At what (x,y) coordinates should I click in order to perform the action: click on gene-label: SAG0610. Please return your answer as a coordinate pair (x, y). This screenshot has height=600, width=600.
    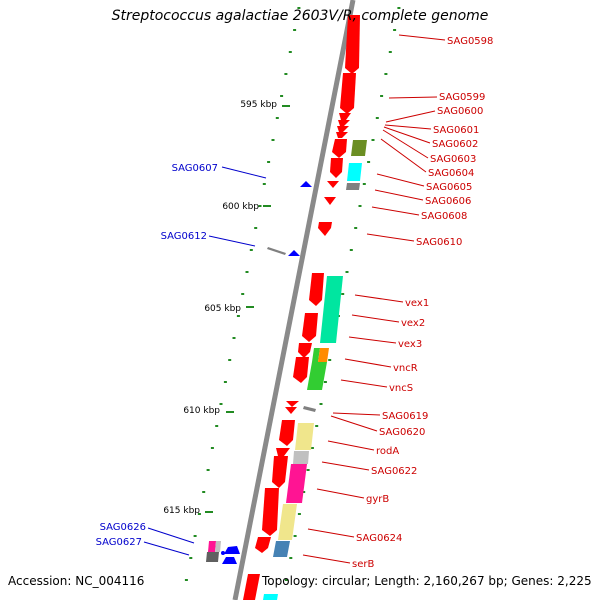
    Looking at the image, I should click on (439, 242).